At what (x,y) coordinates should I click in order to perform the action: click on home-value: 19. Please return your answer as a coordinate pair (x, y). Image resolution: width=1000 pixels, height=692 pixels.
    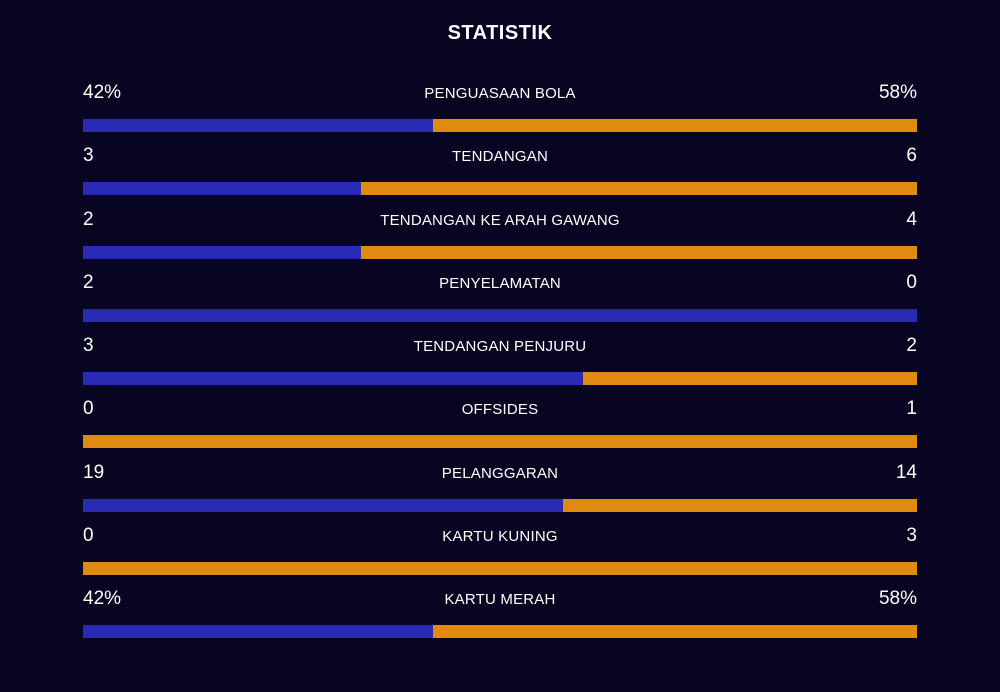
    Looking at the image, I should click on (94, 472).